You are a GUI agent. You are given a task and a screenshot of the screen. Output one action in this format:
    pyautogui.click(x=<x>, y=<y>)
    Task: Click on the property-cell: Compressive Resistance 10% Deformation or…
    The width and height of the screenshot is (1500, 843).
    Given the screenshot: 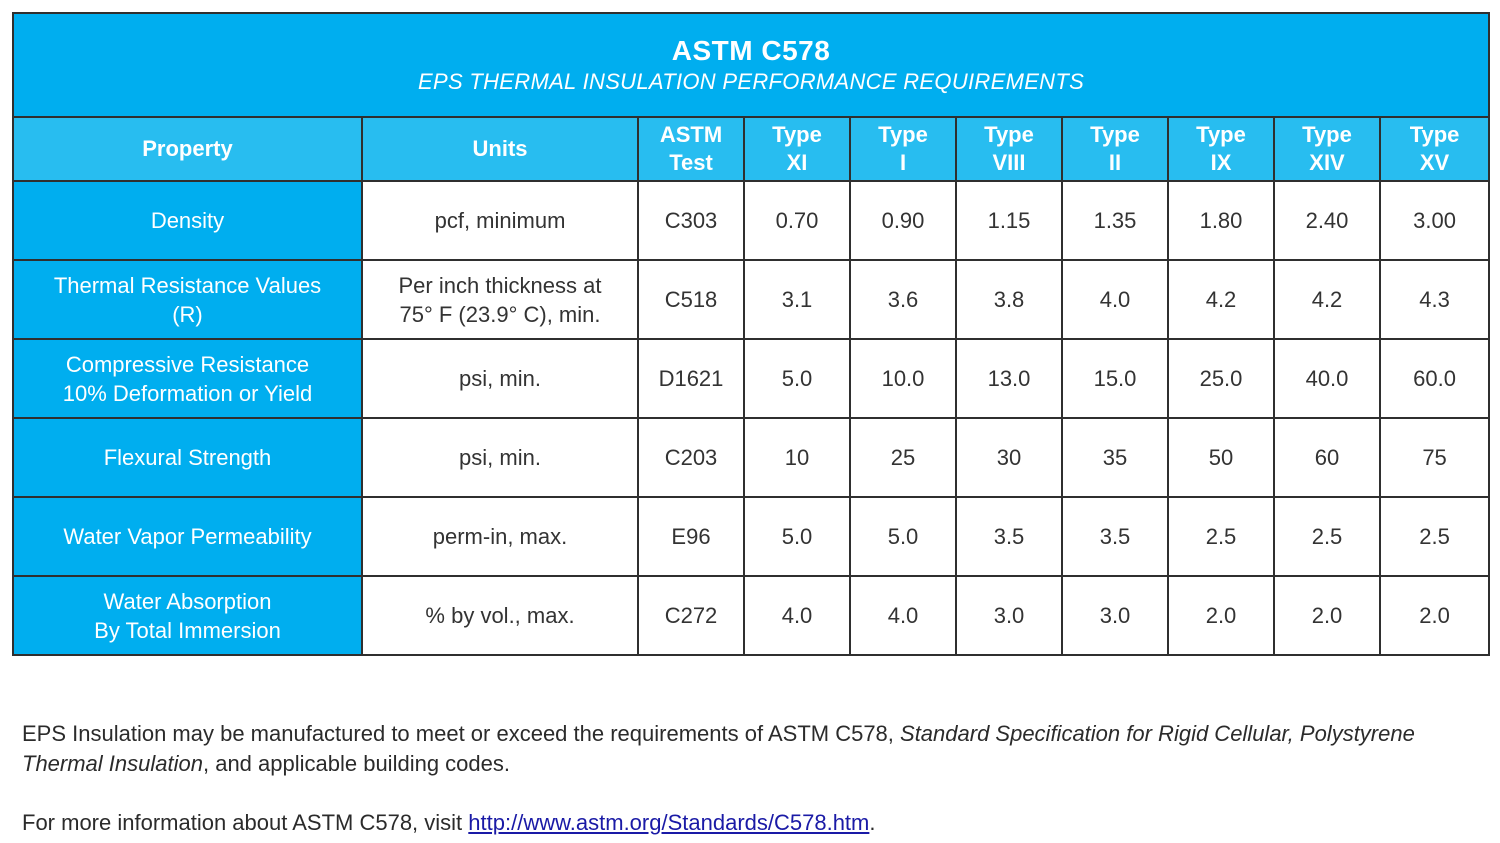 What is the action you would take?
    pyautogui.click(x=187, y=378)
    